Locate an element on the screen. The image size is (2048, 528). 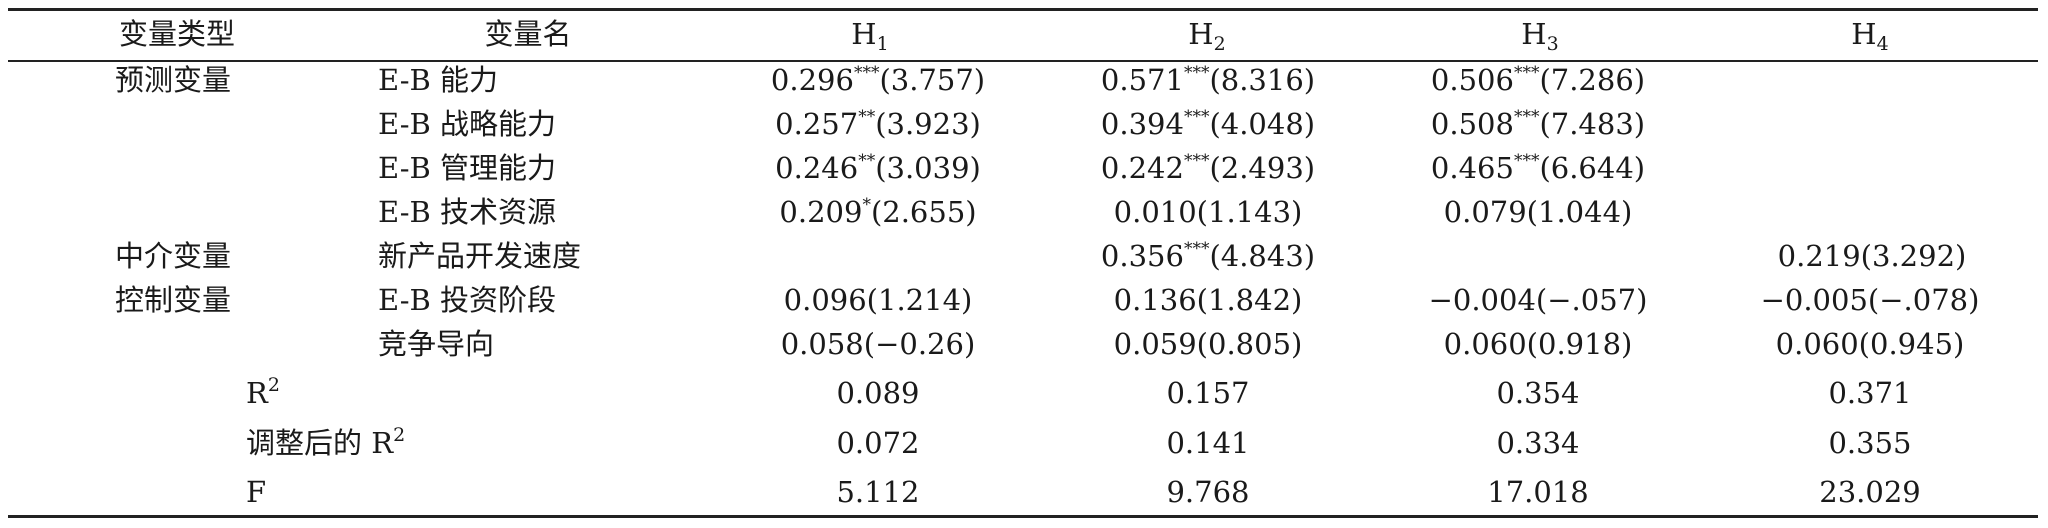
h4-value-cell: 0.060(0.945) is located at coordinates (1870, 344).